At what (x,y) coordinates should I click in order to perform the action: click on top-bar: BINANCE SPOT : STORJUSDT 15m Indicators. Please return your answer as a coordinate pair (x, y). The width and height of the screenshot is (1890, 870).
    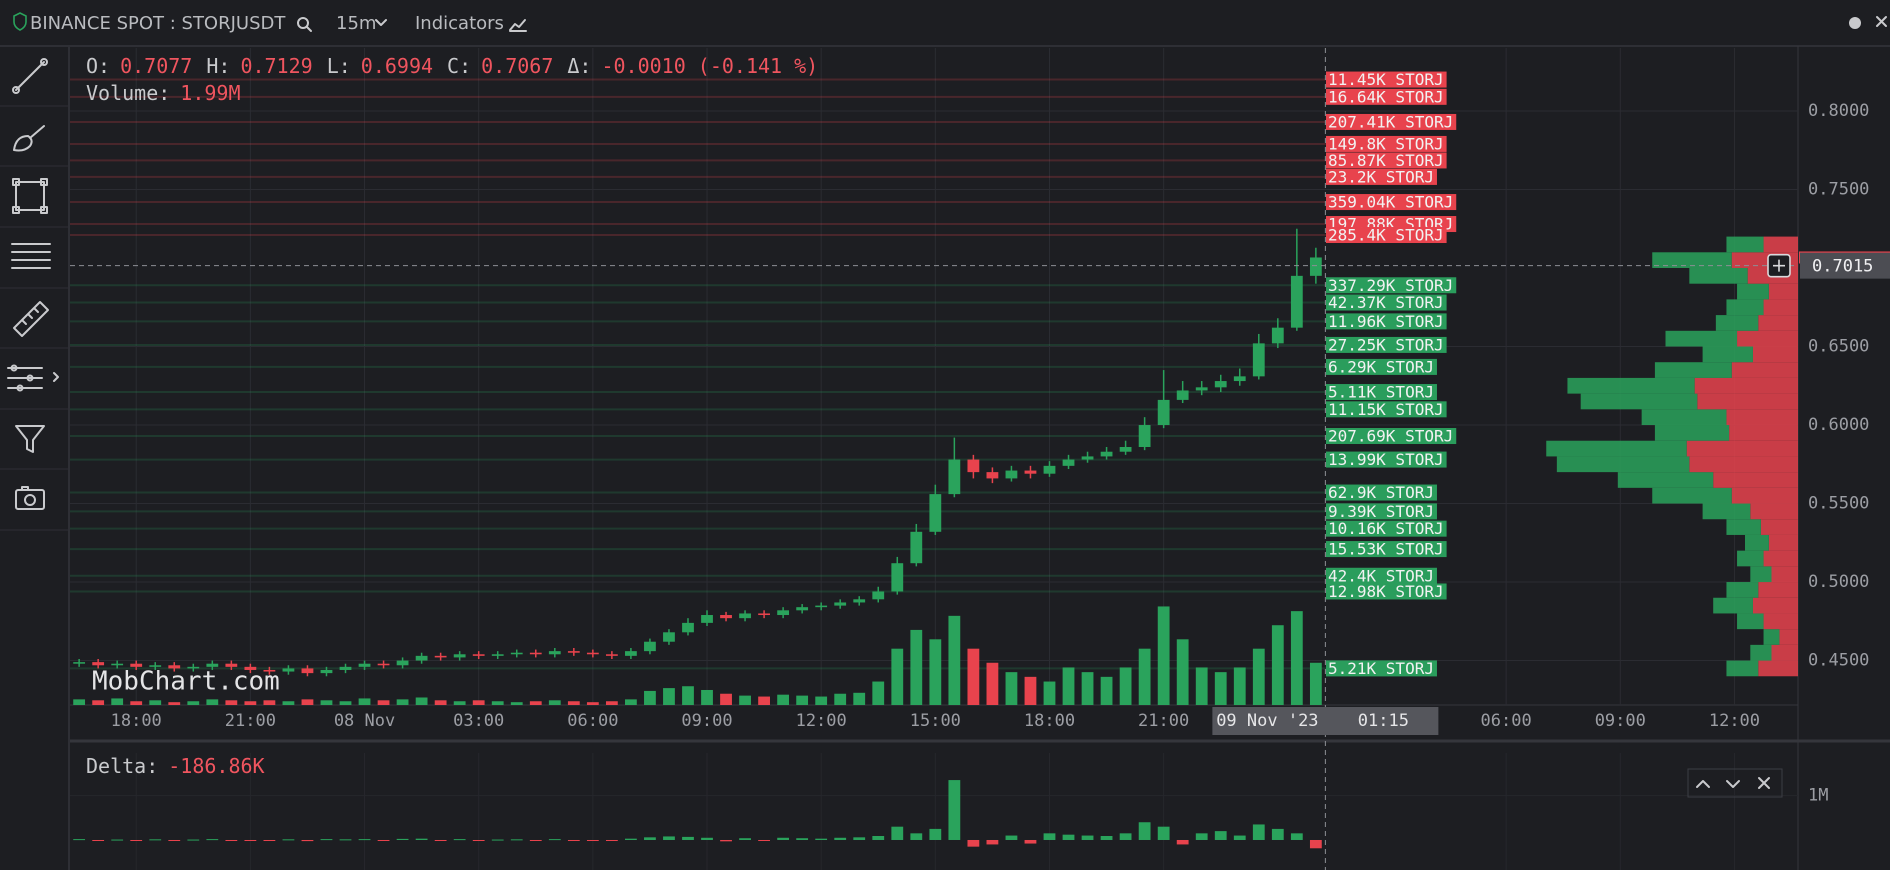
    Looking at the image, I should click on (945, 29).